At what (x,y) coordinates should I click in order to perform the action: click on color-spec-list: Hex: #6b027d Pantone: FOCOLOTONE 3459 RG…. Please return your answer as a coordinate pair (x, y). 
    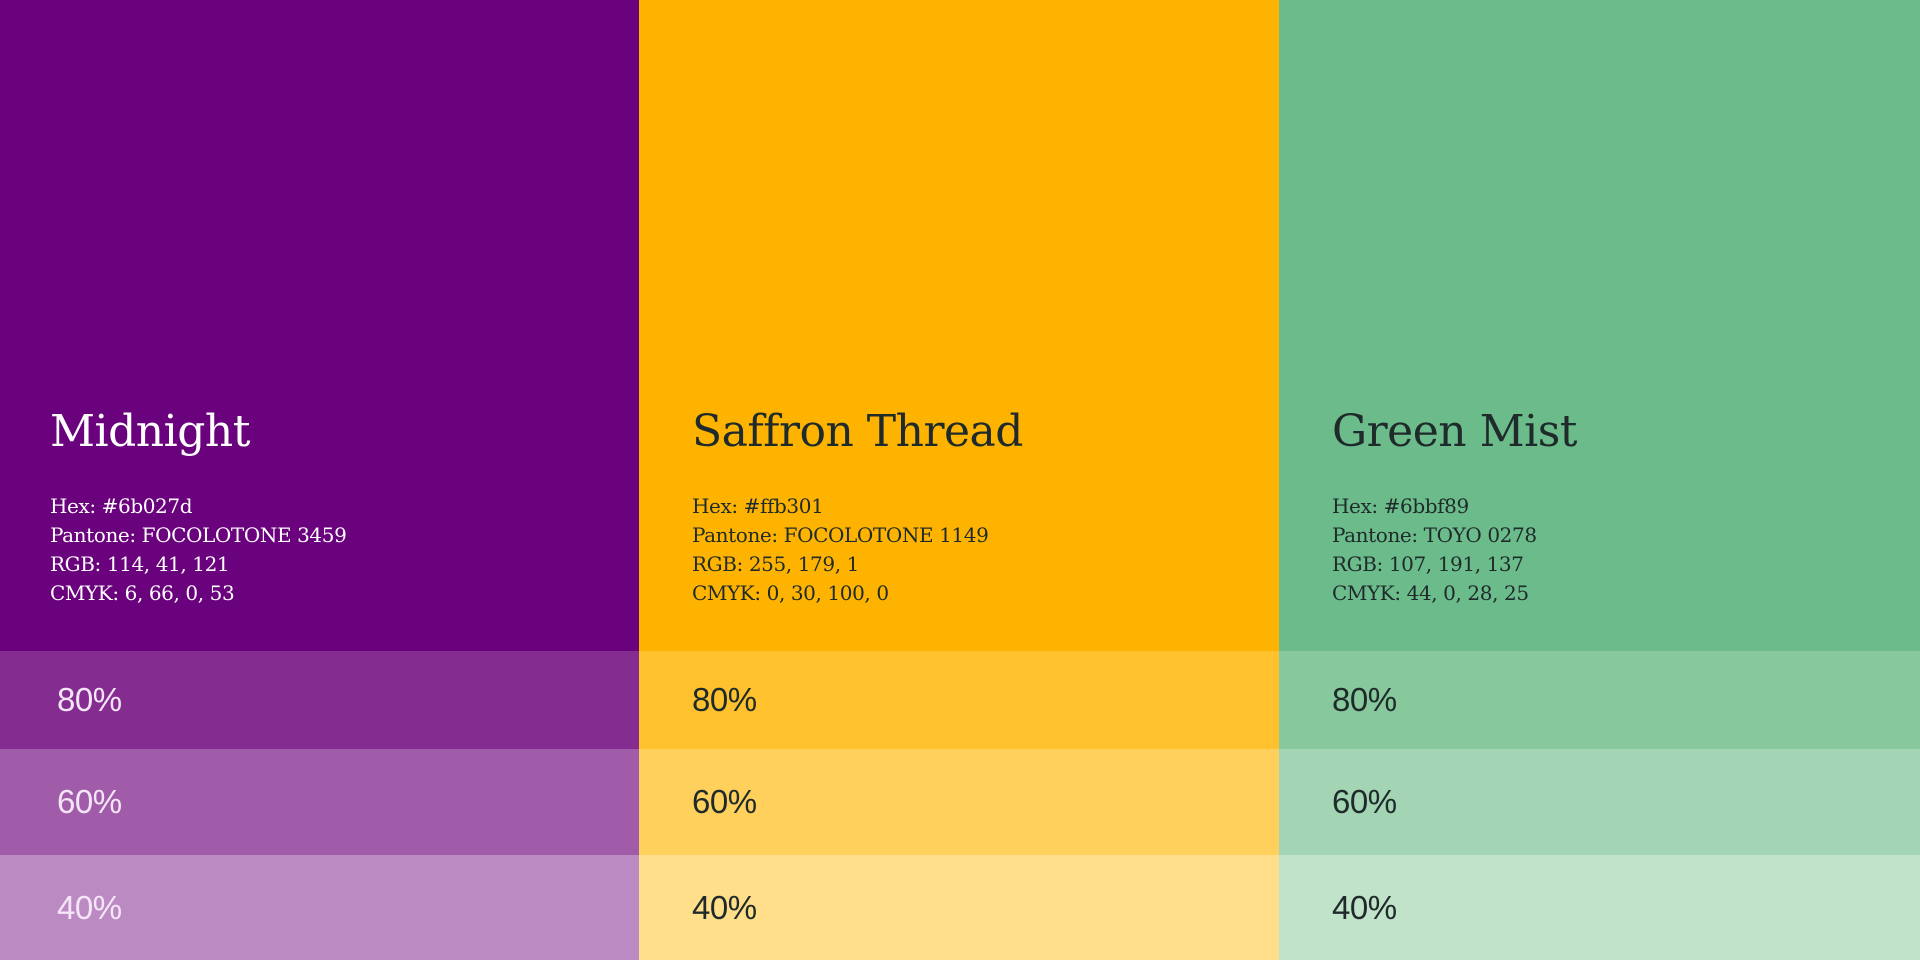
    Looking at the image, I should click on (198, 550).